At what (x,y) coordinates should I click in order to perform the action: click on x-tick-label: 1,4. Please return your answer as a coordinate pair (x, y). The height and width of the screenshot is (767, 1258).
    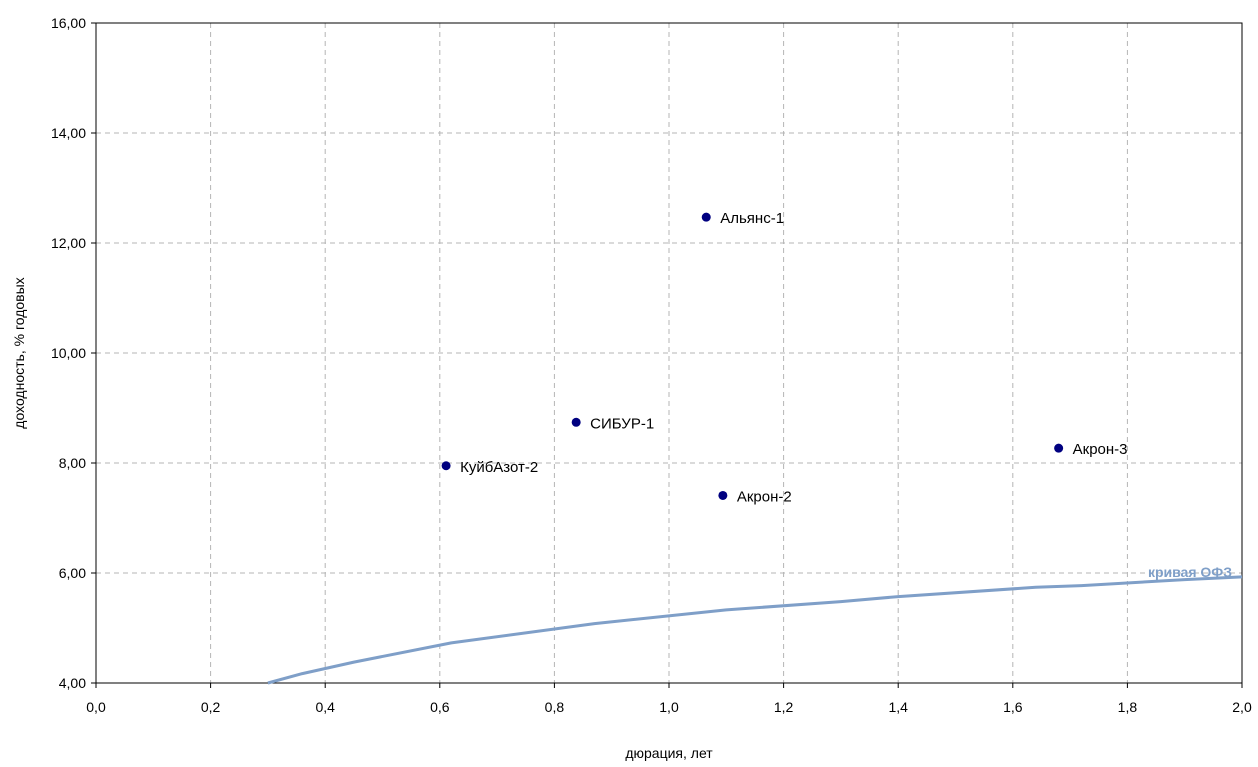
    Looking at the image, I should click on (898, 707).